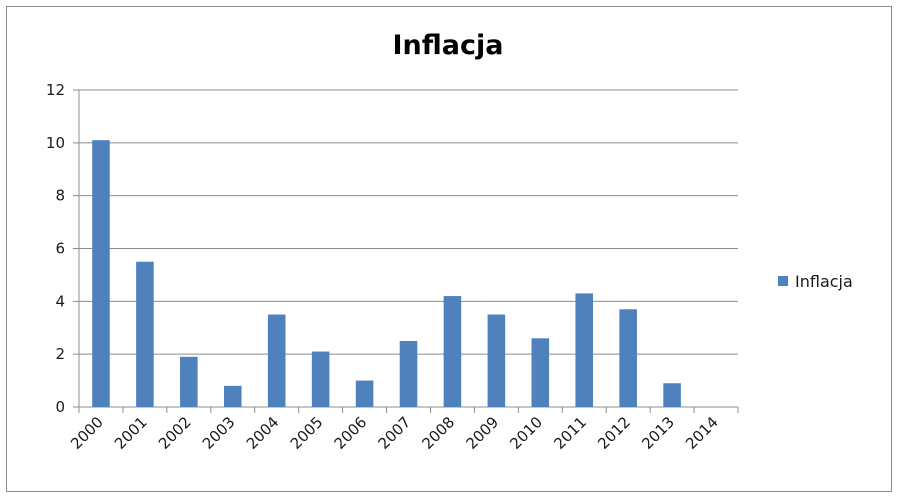  I want to click on legend: Inflacja, so click(815, 281).